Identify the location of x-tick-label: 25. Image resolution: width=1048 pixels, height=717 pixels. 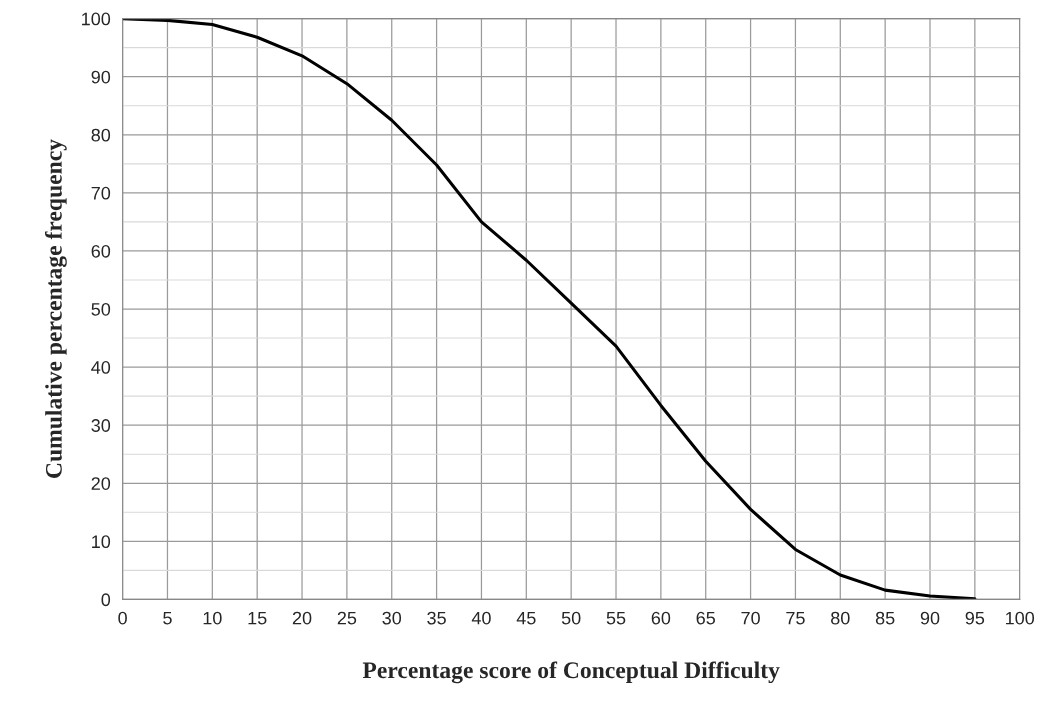
(347, 618).